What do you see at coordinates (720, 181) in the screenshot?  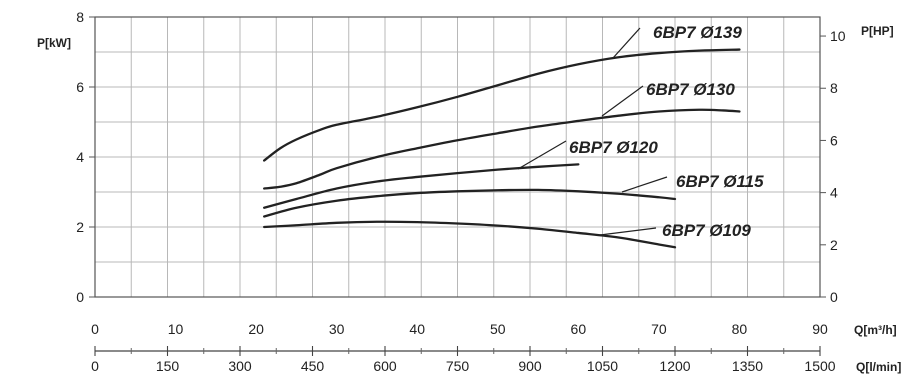 I see `series-label-4: 6BP7 Ø115` at bounding box center [720, 181].